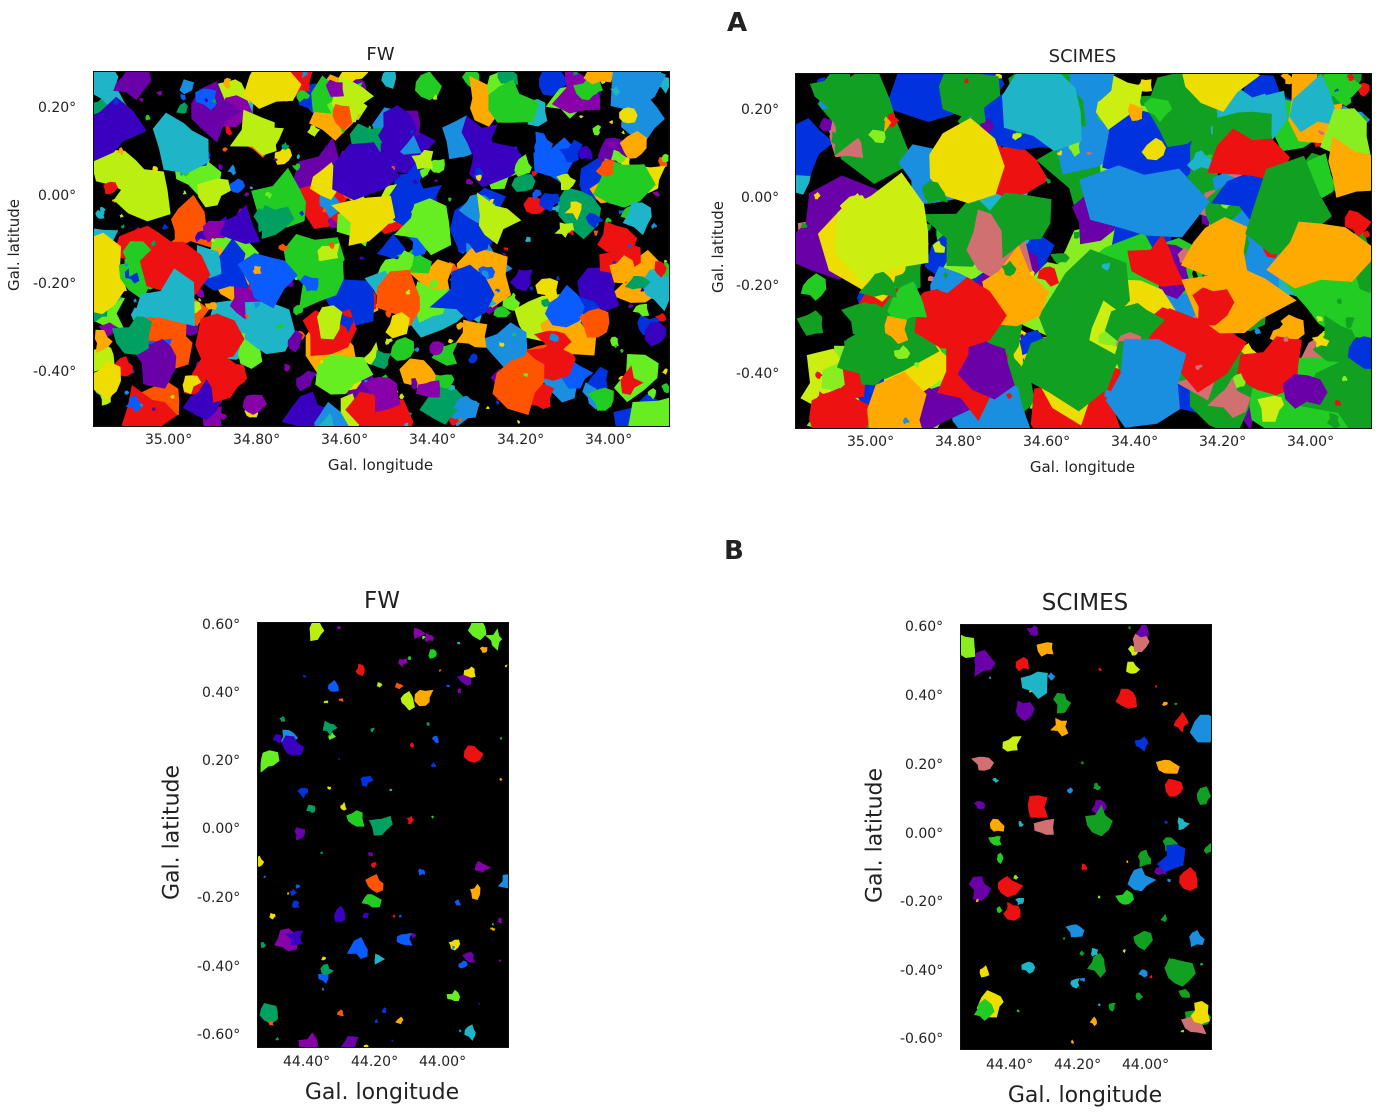 The image size is (1384, 1115). I want to click on ylabel-b-fw: Gal. latitude, so click(172, 832).